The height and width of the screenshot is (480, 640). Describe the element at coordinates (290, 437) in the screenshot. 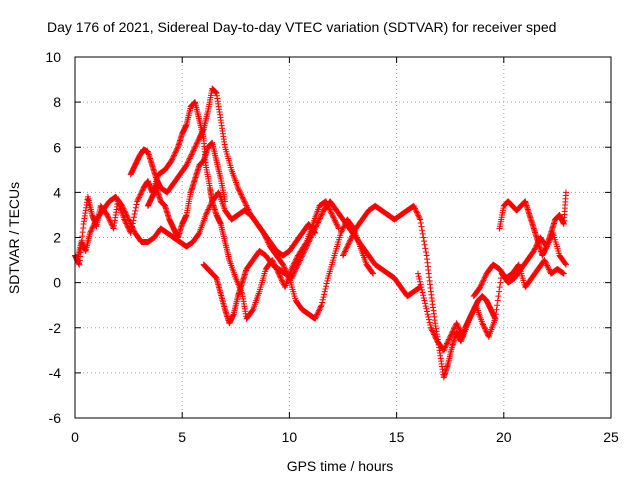

I see `x-tick-label: 10` at that location.